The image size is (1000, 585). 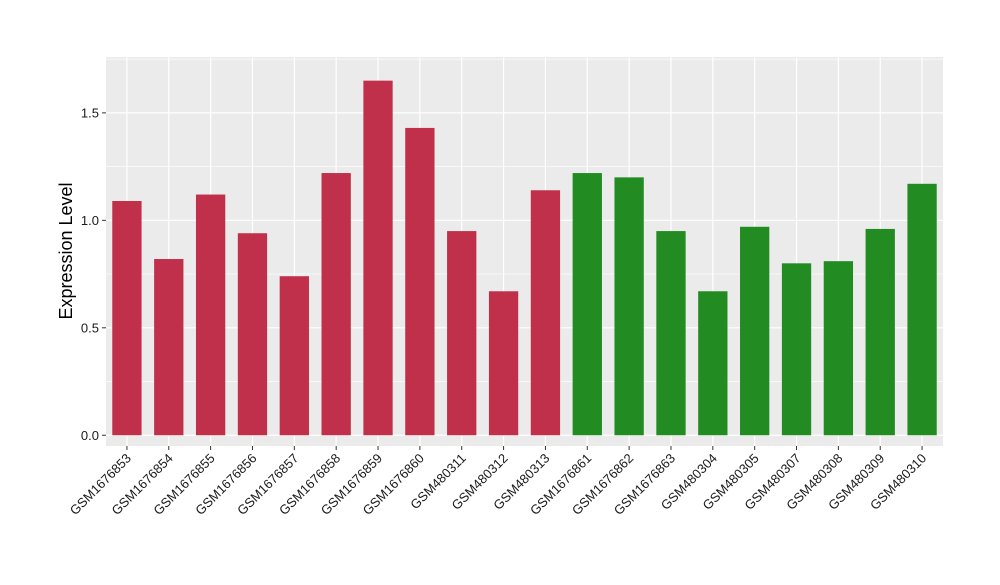 I want to click on y-tick-label: 0.0, so click(x=90, y=435).